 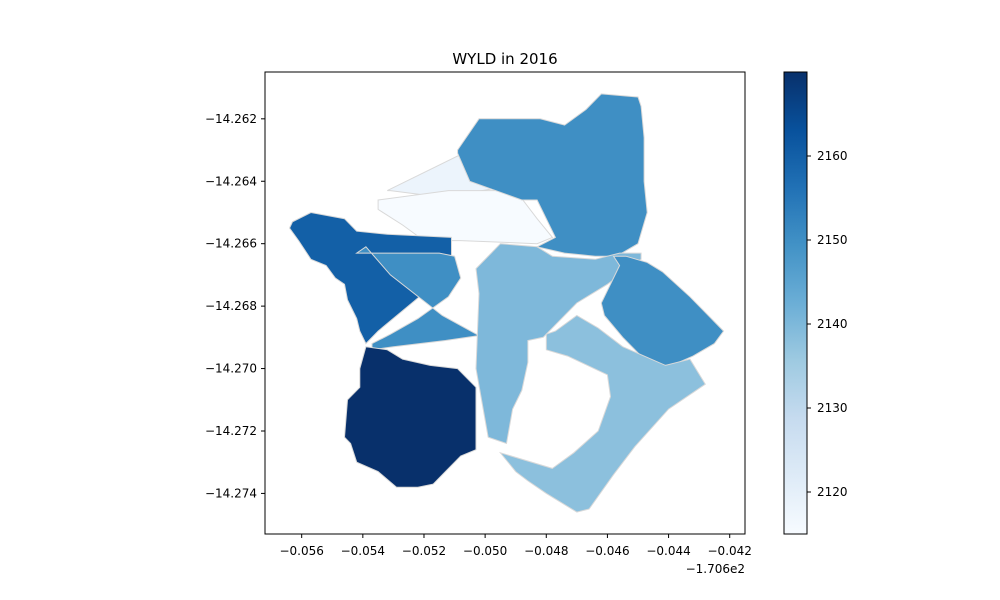 I want to click on y-tick-label: −14.274, so click(x=231, y=493).